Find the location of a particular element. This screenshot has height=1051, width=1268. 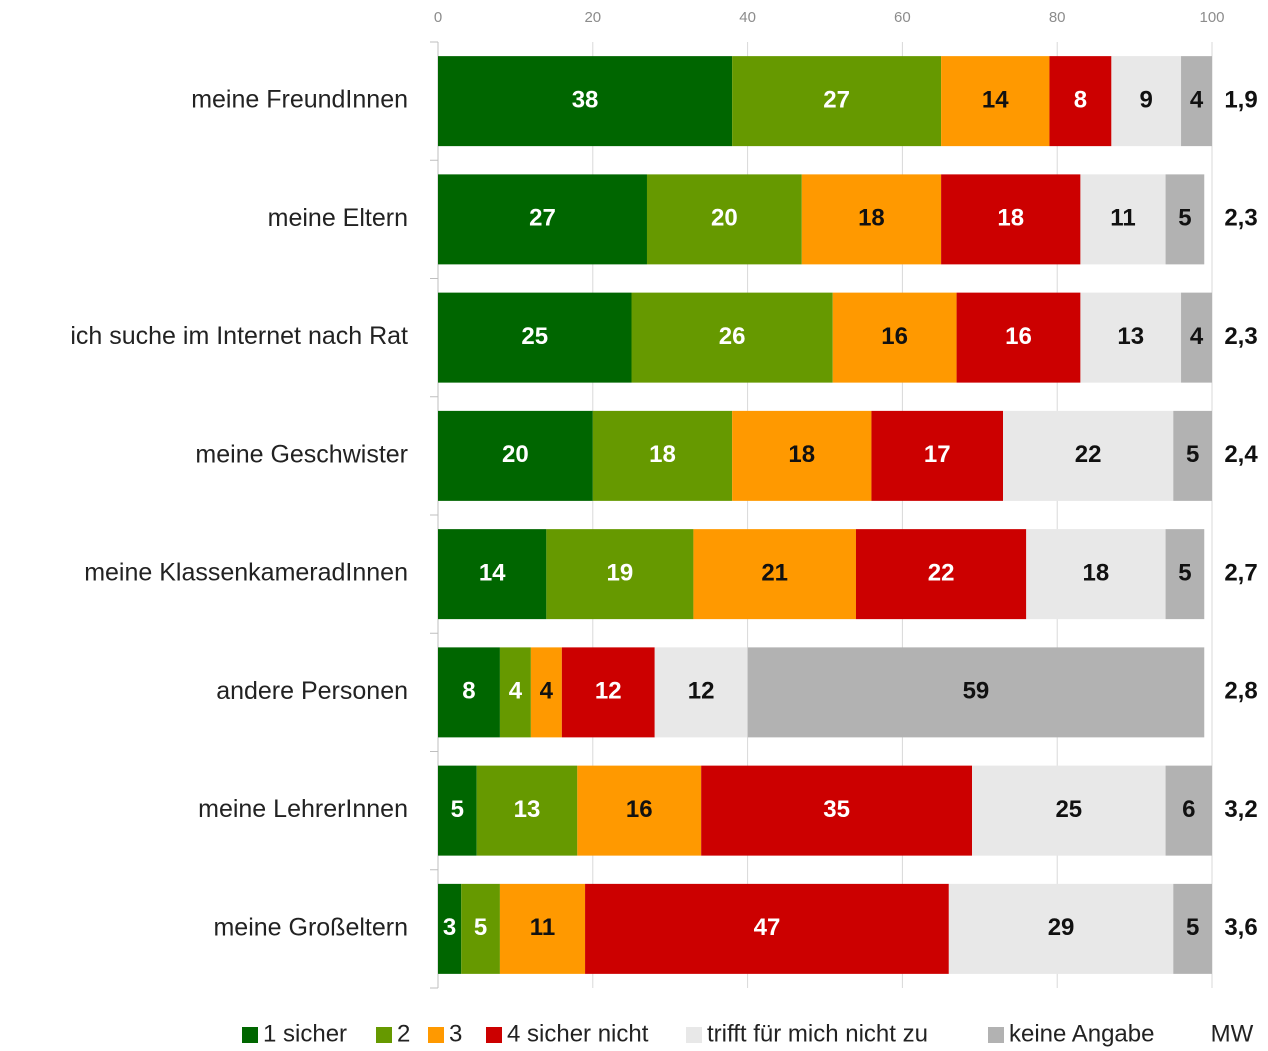

data-label: 12 is located at coordinates (608, 691).